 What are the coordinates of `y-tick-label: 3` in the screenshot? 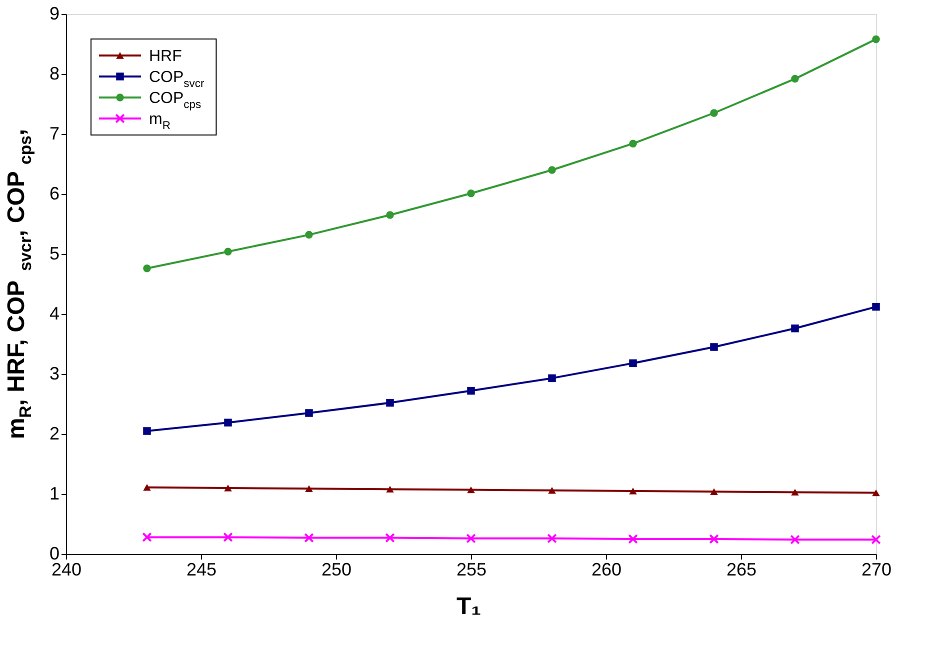 It's located at (54, 374).